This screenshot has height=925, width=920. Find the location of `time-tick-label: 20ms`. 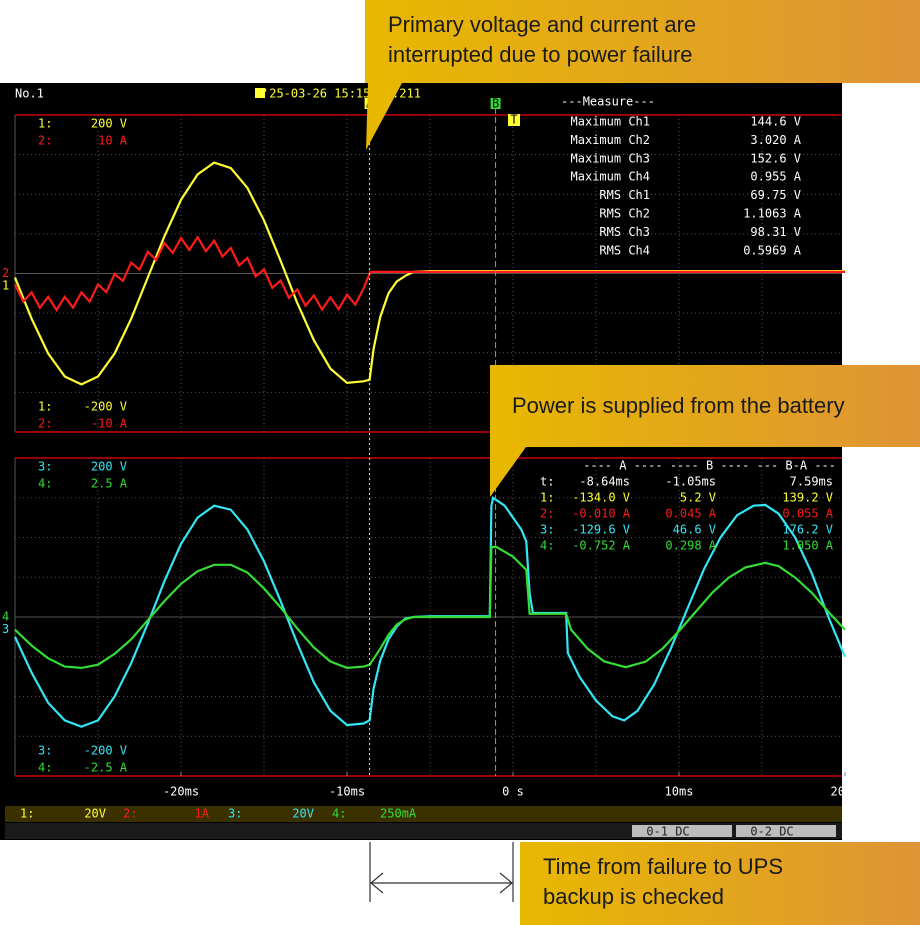

time-tick-label: 20ms is located at coordinates (845, 792).